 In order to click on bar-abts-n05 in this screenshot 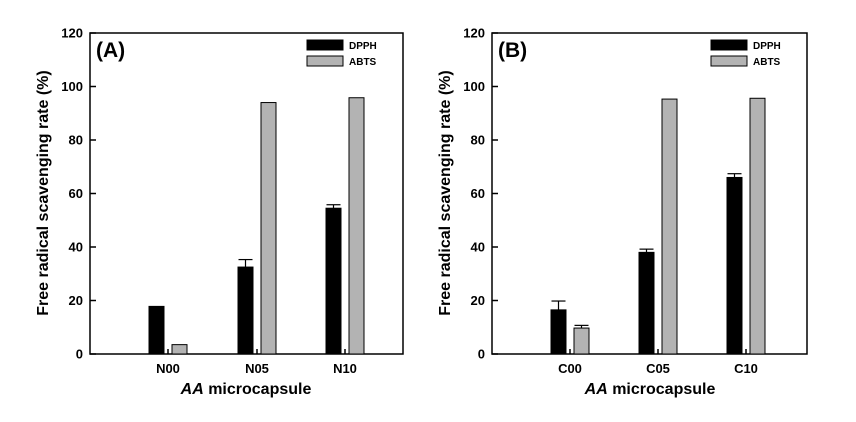, I will do `click(268, 228)`.